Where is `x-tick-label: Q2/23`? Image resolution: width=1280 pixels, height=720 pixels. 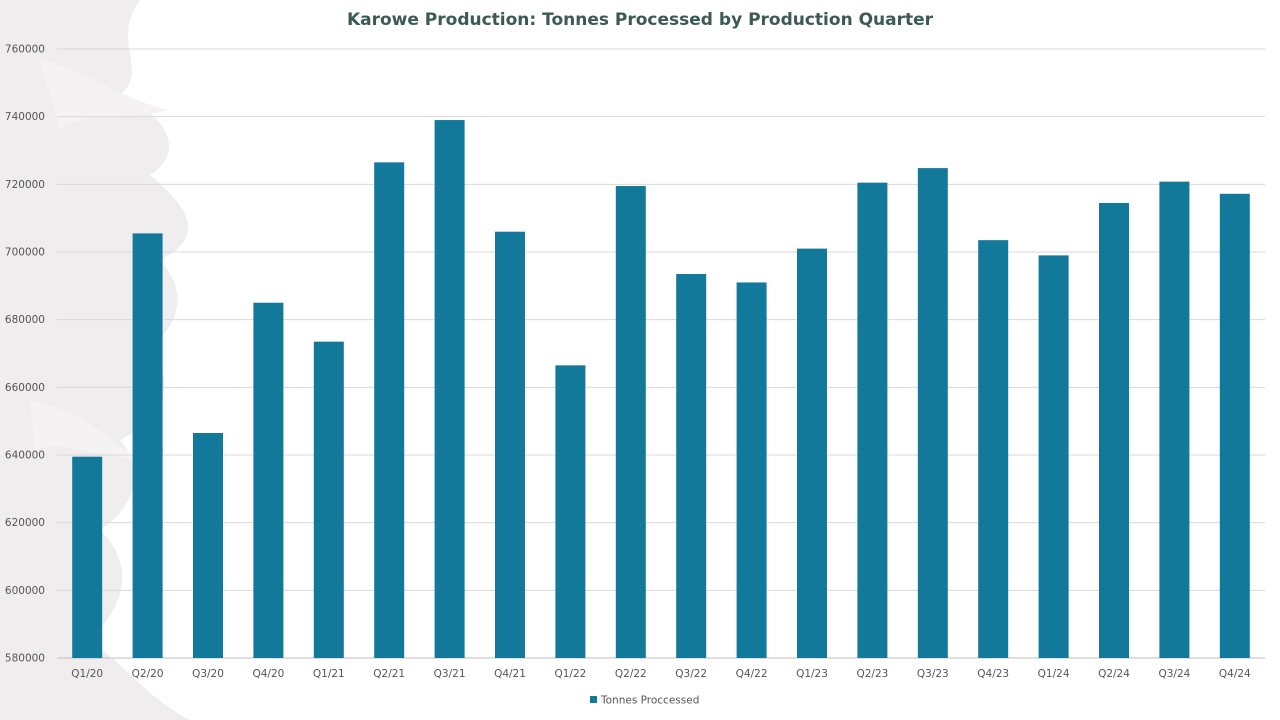 x-tick-label: Q2/23 is located at coordinates (872, 674).